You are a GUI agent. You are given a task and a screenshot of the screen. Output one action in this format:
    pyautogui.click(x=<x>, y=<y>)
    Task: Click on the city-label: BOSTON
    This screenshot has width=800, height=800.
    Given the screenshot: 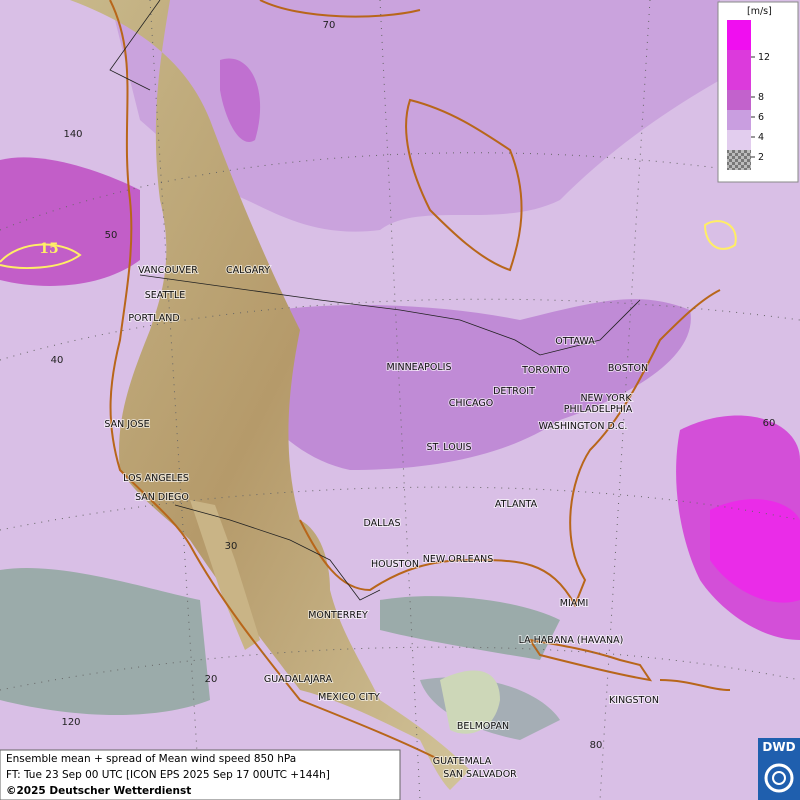 What is the action you would take?
    pyautogui.click(x=628, y=368)
    